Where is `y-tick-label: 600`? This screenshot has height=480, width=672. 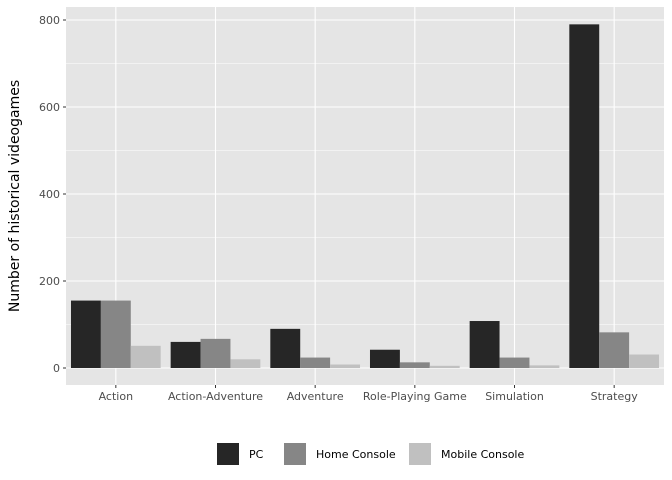 y-tick-label: 600 is located at coordinates (49, 107).